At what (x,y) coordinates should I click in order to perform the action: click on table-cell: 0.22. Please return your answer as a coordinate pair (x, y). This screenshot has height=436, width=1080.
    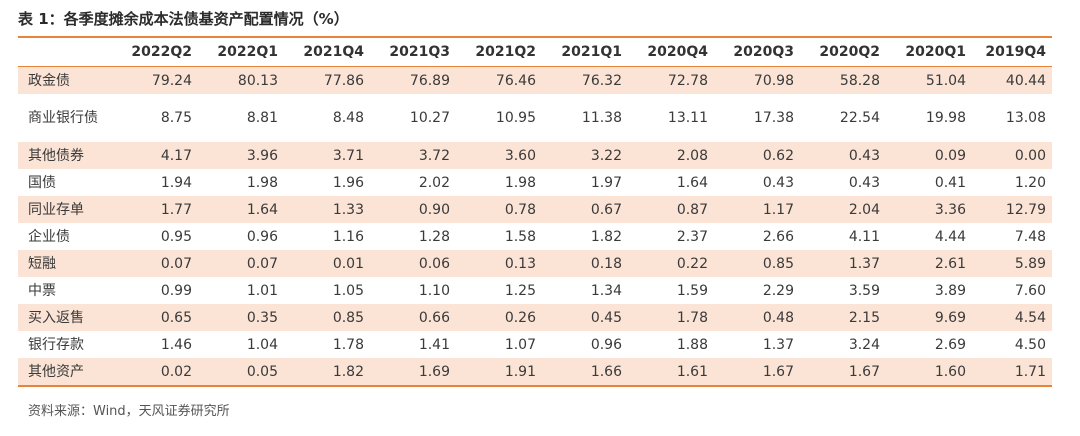
    Looking at the image, I should click on (671, 263).